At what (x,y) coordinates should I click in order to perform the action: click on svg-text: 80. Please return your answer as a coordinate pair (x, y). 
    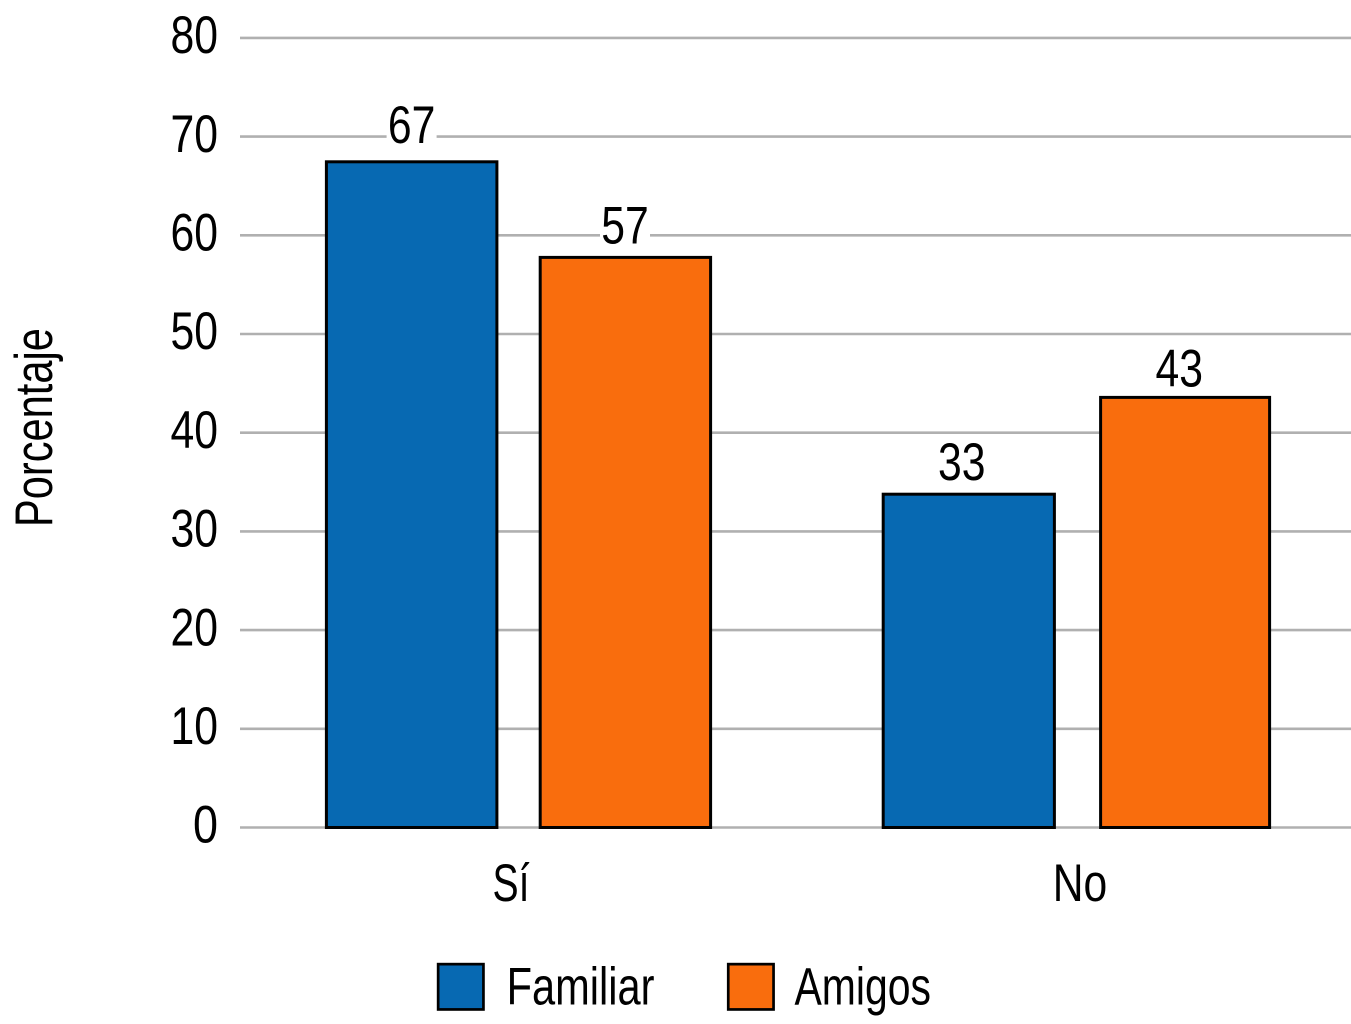
    Looking at the image, I should click on (195, 35).